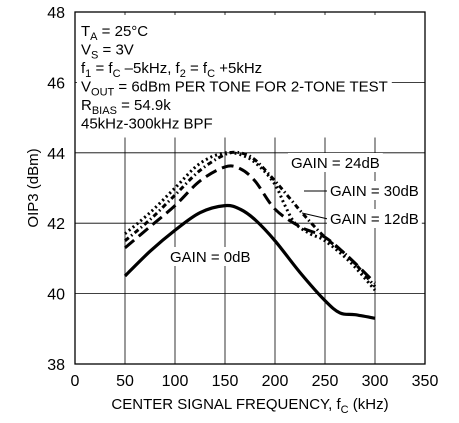 This screenshot has width=459, height=423. Describe the element at coordinates (56, 295) in the screenshot. I see `y-tick-label: 40` at that location.